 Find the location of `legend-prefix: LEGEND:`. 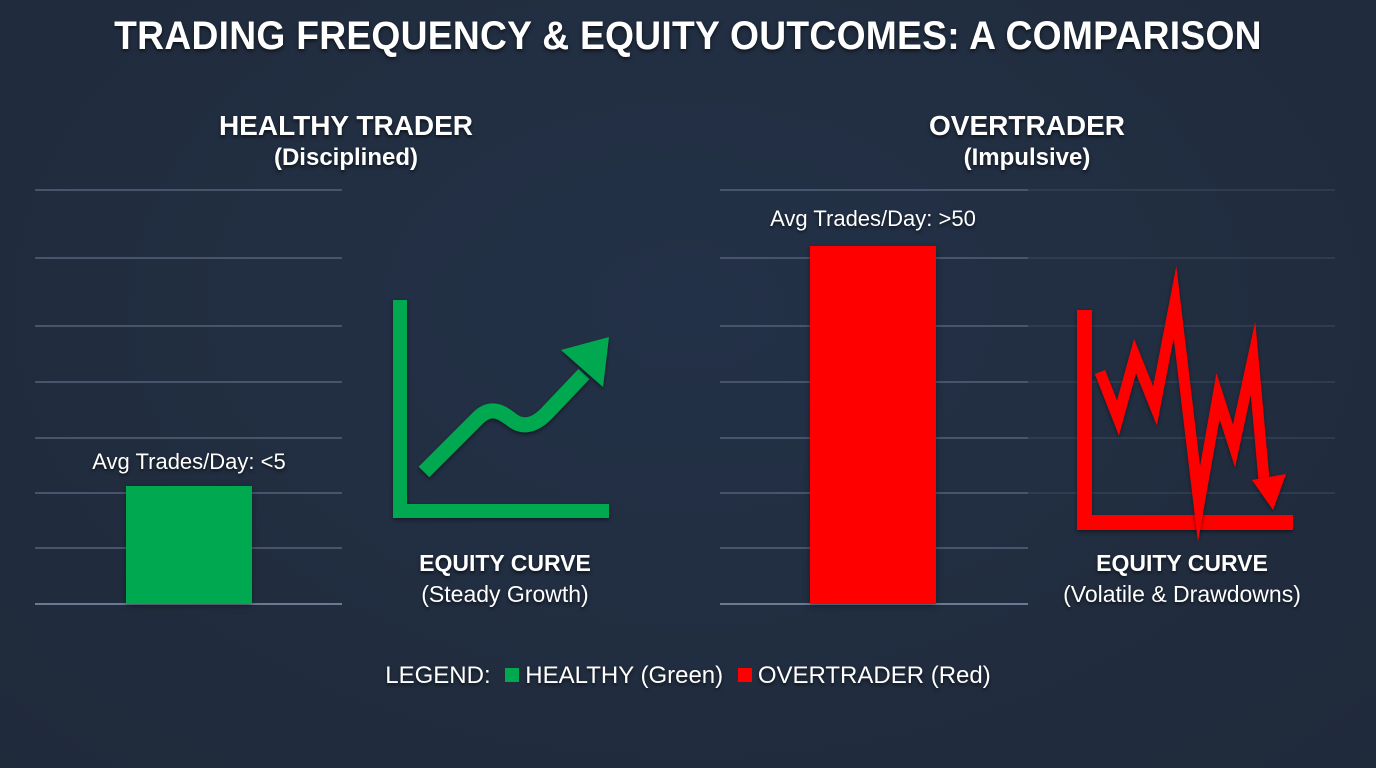

legend-prefix: LEGEND: is located at coordinates (438, 675).